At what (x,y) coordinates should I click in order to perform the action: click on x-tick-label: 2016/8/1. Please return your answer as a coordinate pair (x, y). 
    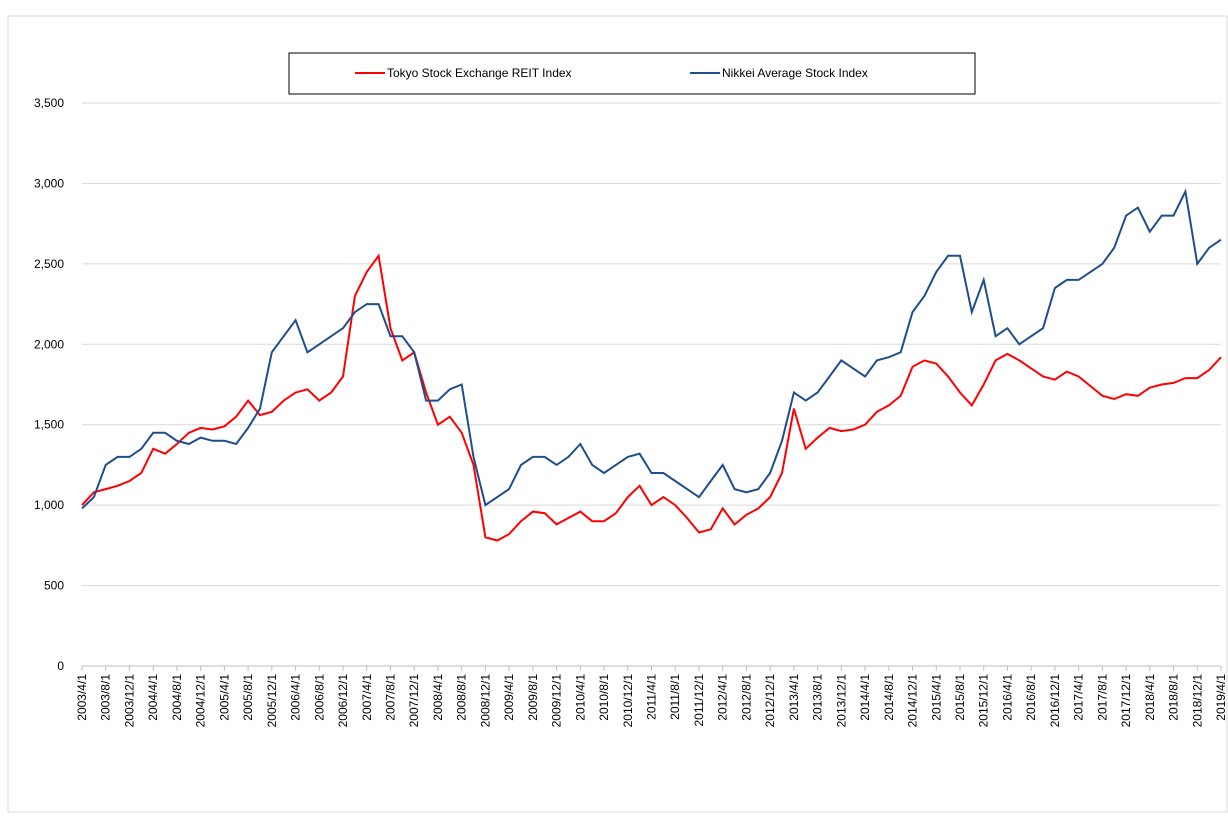
    Looking at the image, I should click on (1031, 697).